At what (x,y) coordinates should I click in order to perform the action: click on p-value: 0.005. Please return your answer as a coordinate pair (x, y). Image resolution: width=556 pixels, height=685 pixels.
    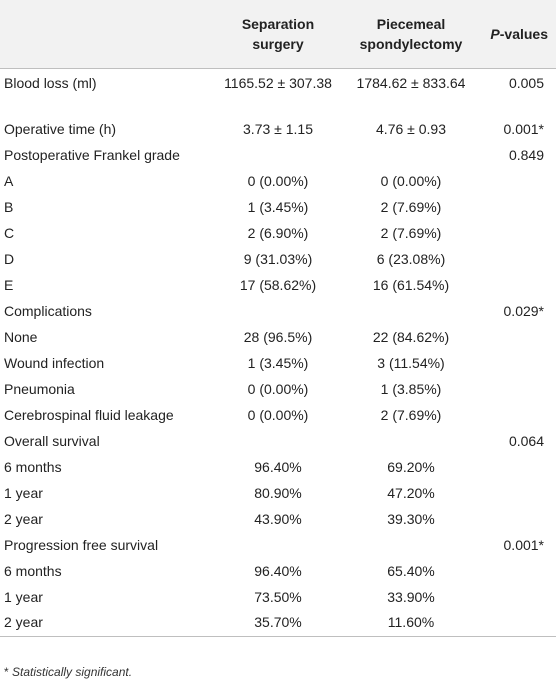
    Looking at the image, I should click on (517, 91).